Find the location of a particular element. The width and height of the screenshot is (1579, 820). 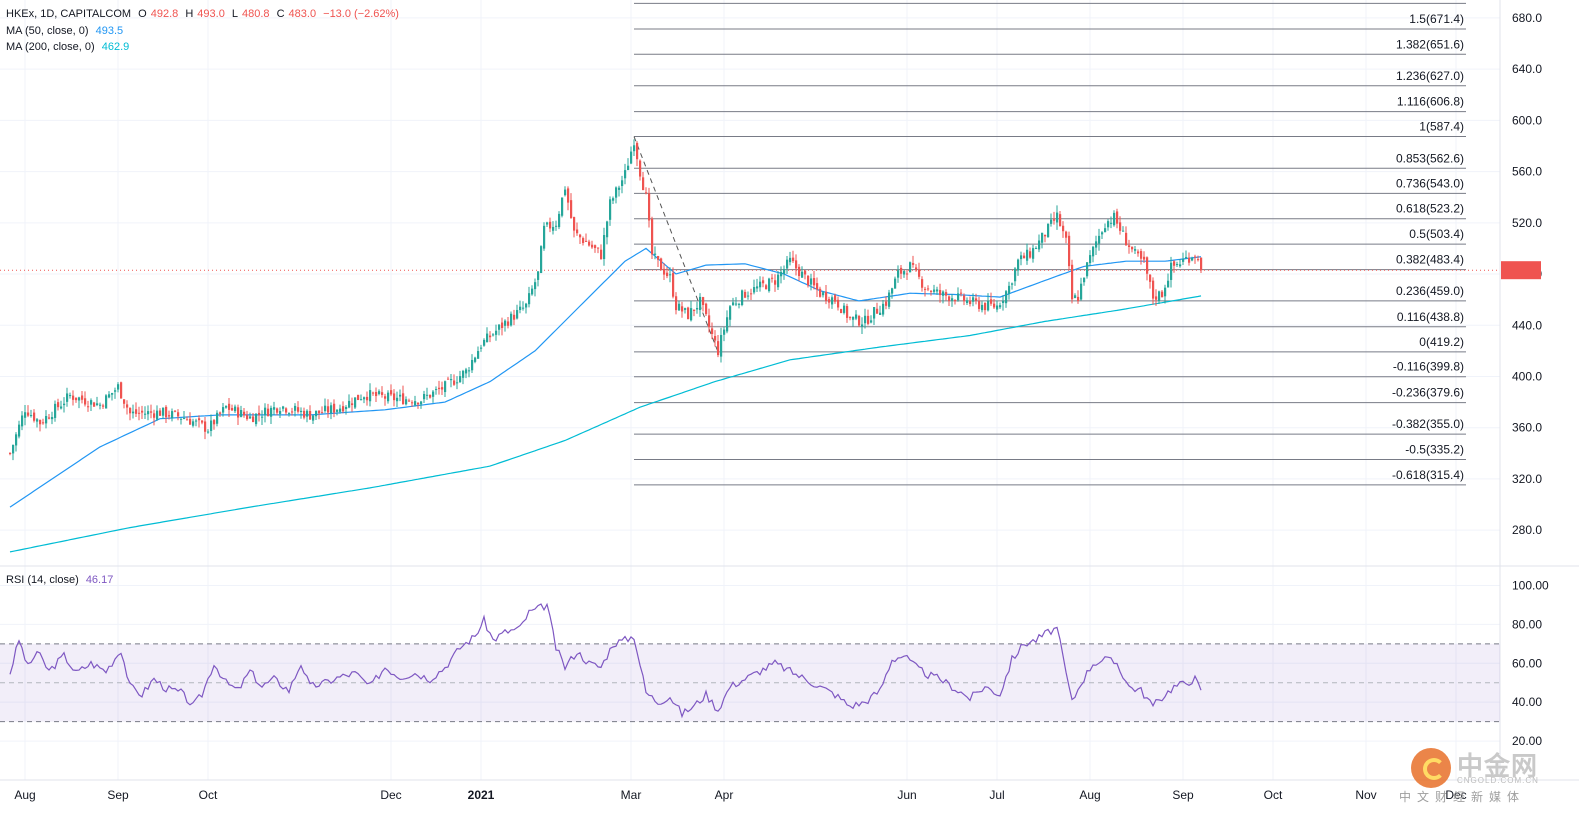

high-label: H is located at coordinates (189, 14).